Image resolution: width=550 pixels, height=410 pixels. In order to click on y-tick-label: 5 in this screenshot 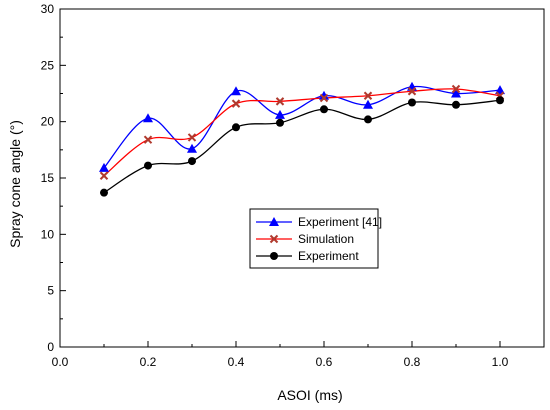, I will do `click(50, 291)`.